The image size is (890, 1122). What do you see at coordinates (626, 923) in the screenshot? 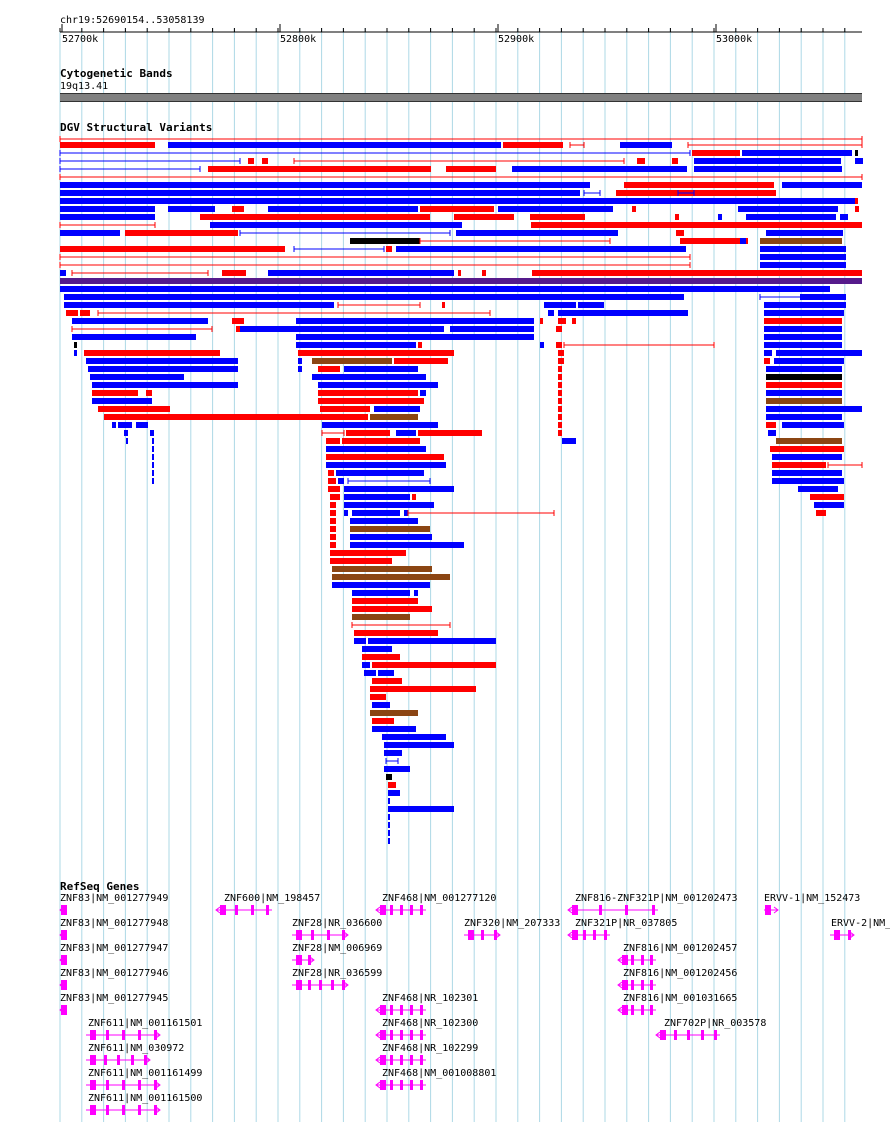
I see `gene-label: ZNF321P|NR_037805` at bounding box center [626, 923].